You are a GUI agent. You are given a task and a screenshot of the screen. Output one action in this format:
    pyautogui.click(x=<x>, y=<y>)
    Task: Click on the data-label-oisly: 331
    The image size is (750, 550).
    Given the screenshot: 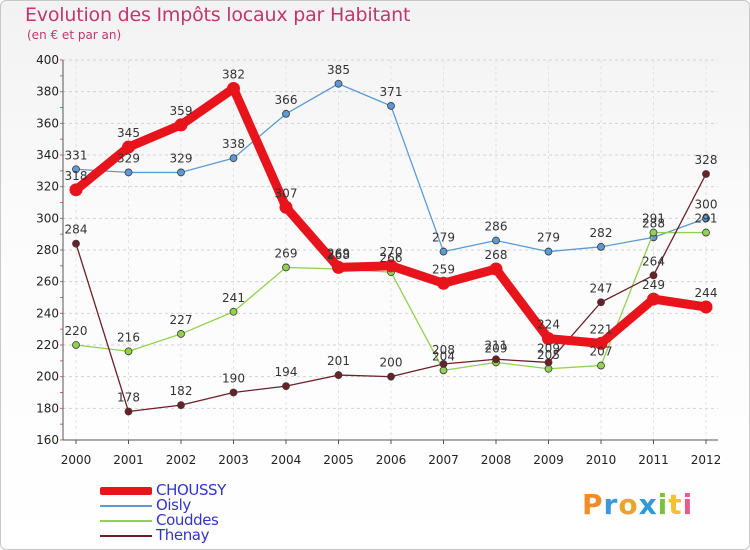 What is the action you would take?
    pyautogui.click(x=76, y=155)
    